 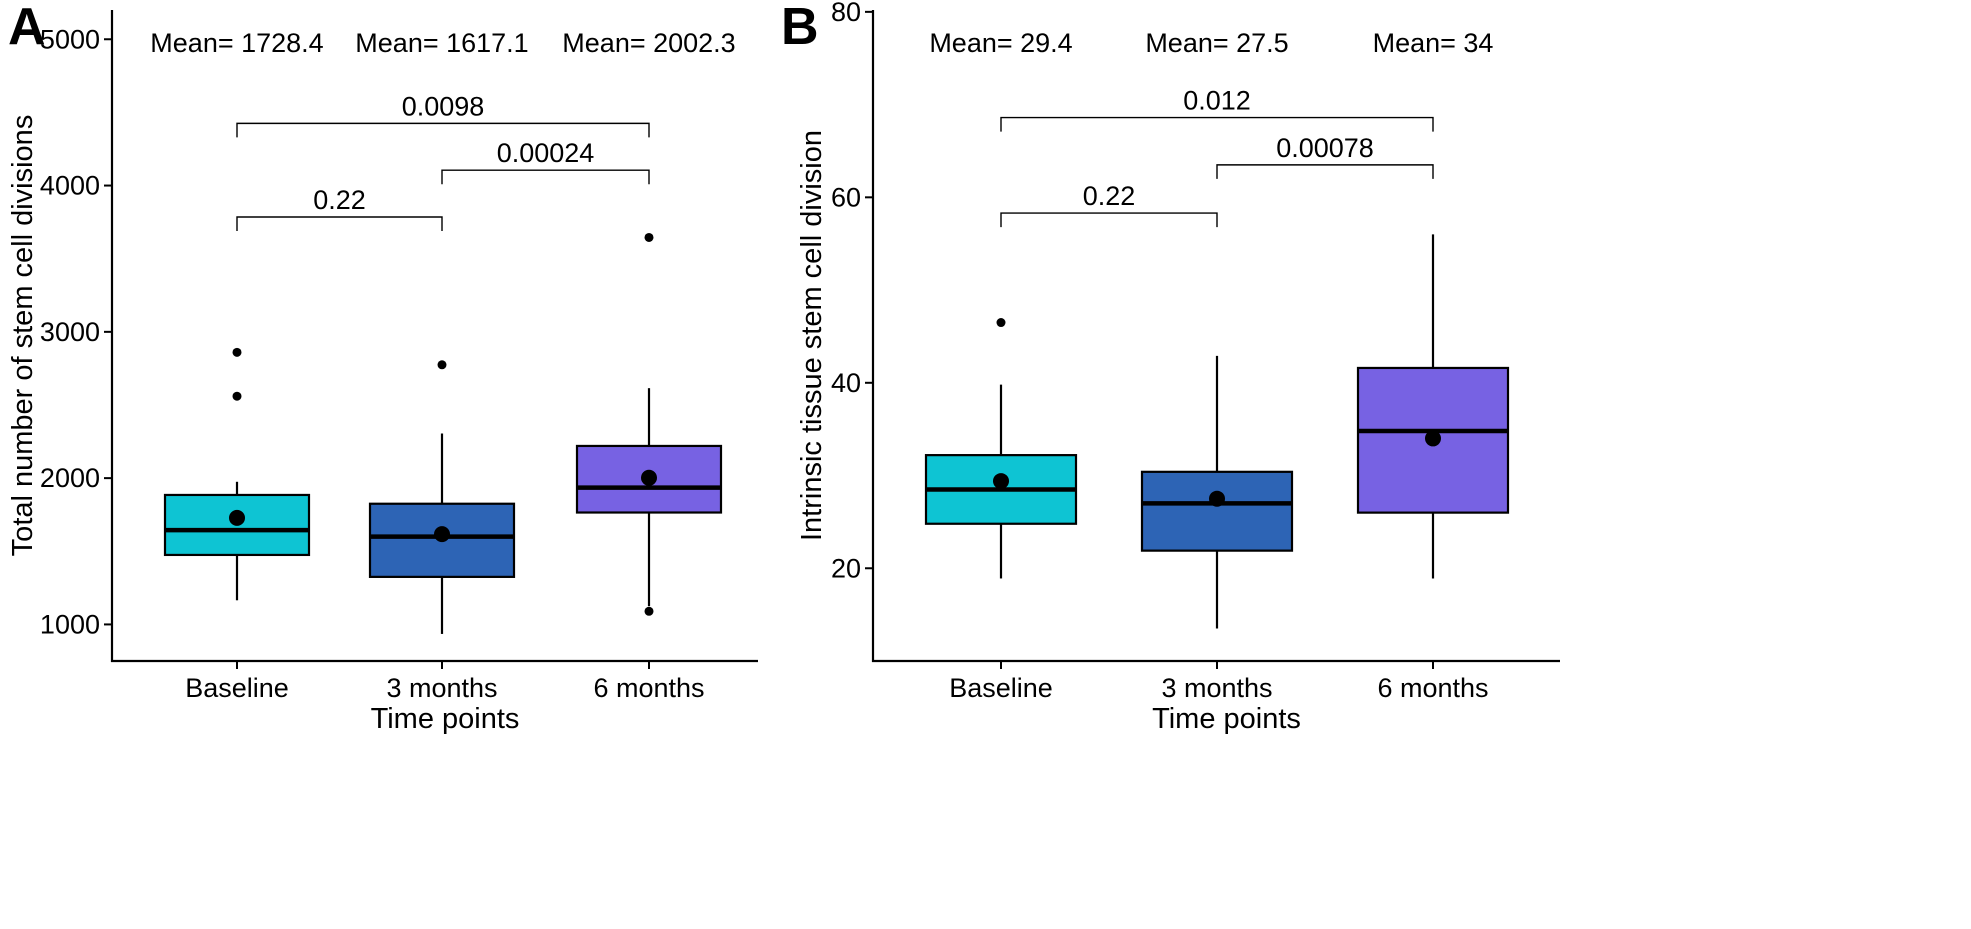 What do you see at coordinates (1325, 148) in the screenshot?
I see `p-value-label: 0.00078` at bounding box center [1325, 148].